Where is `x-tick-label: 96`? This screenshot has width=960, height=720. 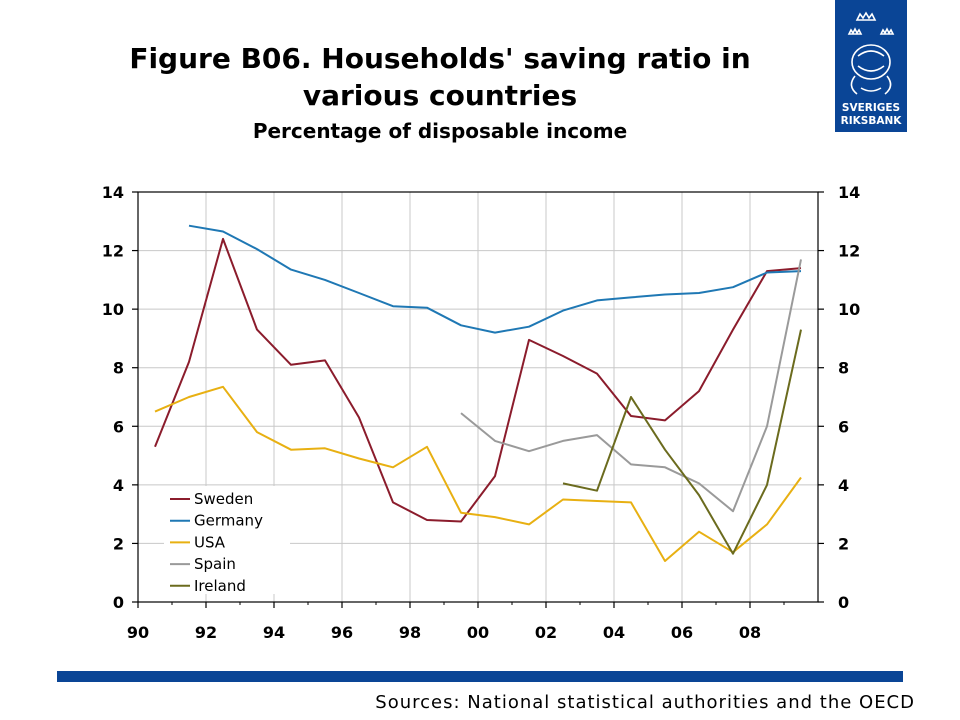 x-tick-label: 96 is located at coordinates (342, 632).